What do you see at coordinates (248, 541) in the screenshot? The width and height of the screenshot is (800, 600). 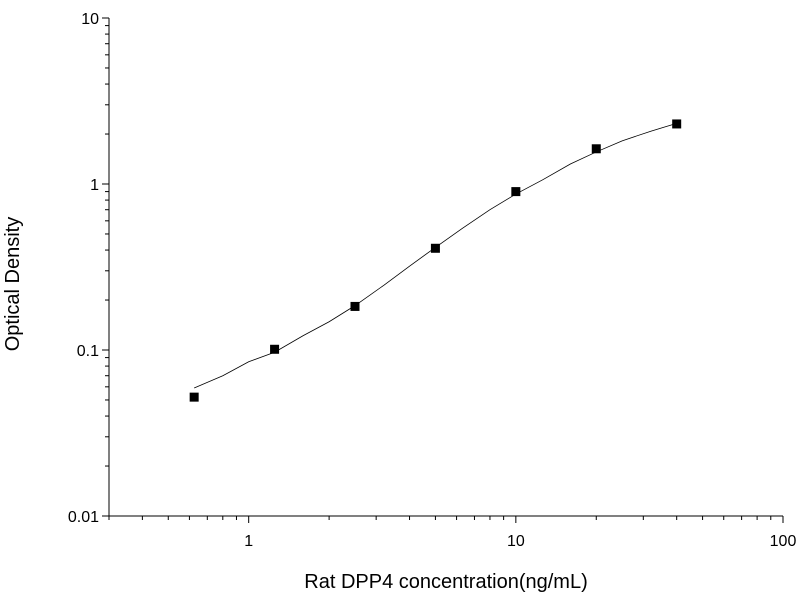 I see `x-tick-label: 1` at bounding box center [248, 541].